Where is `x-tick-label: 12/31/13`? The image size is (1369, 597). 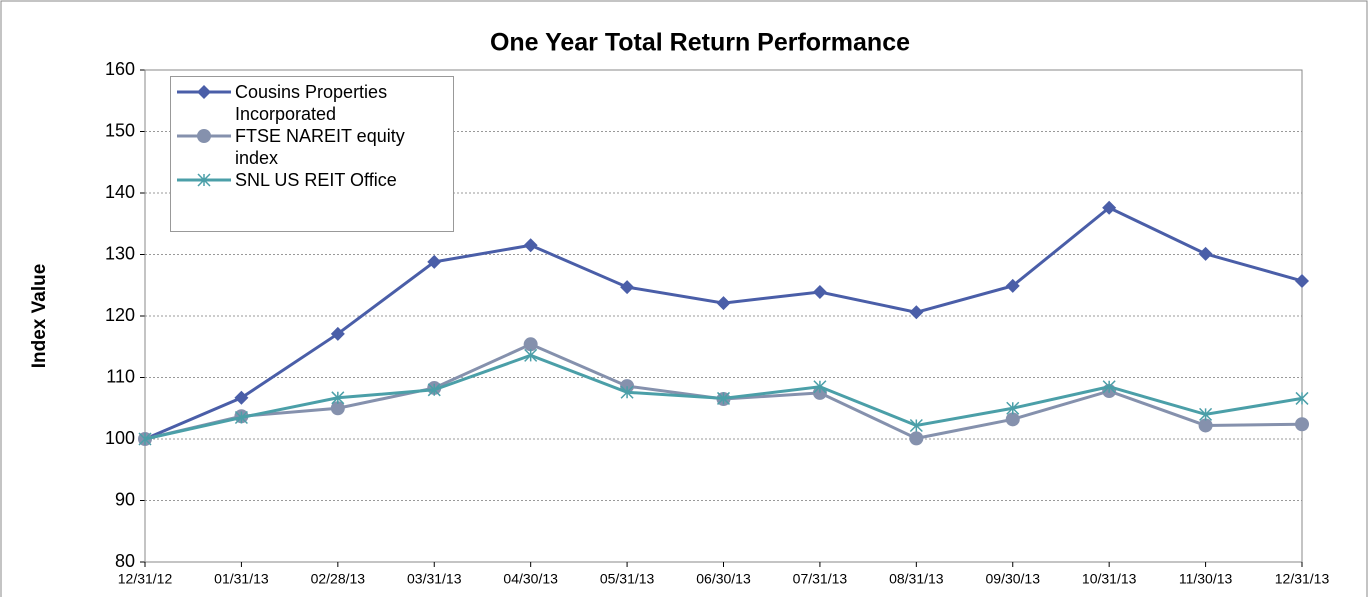 x-tick-label: 12/31/13 is located at coordinates (1302, 579).